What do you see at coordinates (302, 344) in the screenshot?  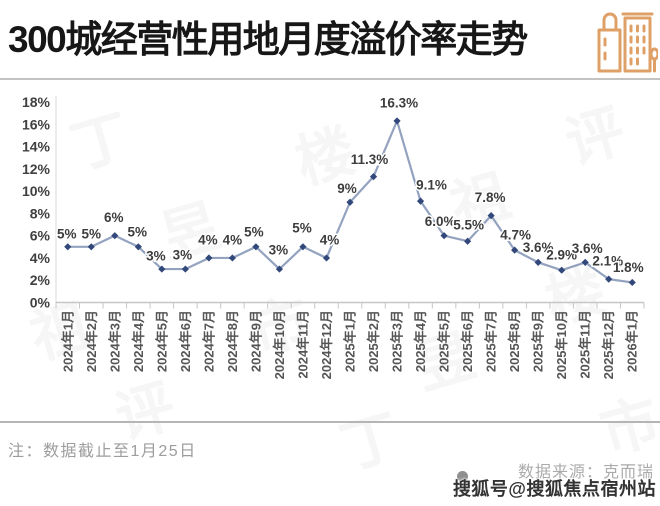 I see `x-tick-label: 2024年11月` at bounding box center [302, 344].